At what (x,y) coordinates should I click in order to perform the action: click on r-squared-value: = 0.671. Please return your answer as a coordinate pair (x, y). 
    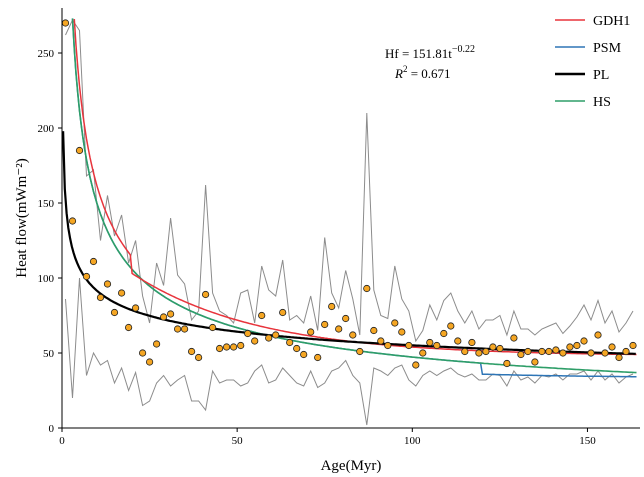
    Looking at the image, I should click on (428, 73).